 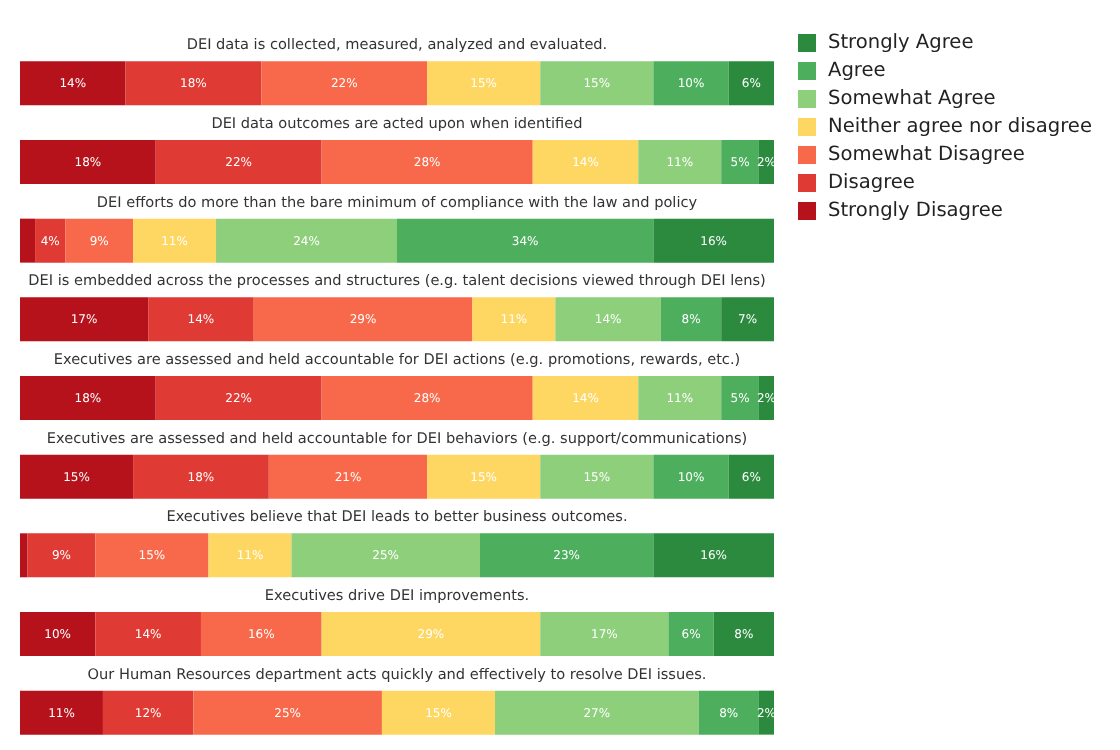 What do you see at coordinates (857, 70) in the screenshot?
I see `legend-label: Agree` at bounding box center [857, 70].